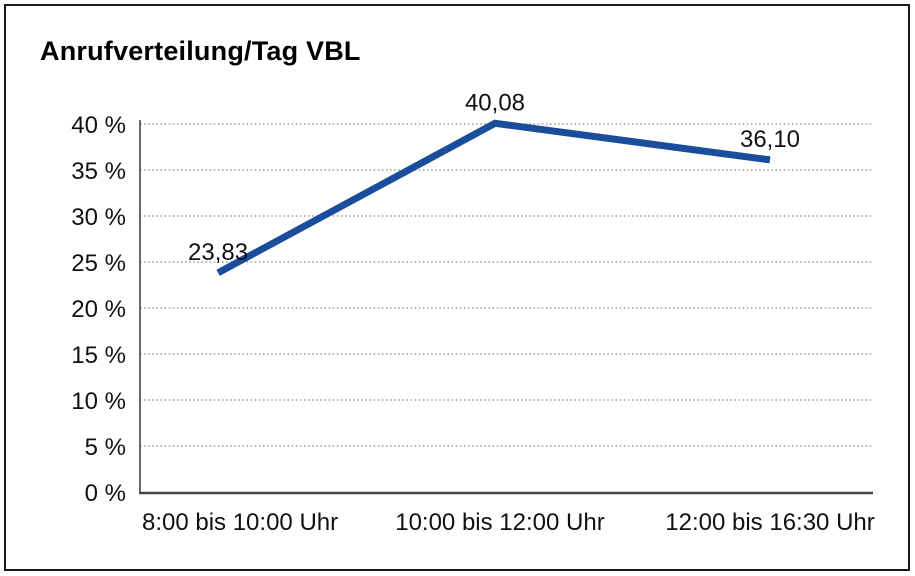  What do you see at coordinates (105, 447) in the screenshot?
I see `y-tick-label: 5 %` at bounding box center [105, 447].